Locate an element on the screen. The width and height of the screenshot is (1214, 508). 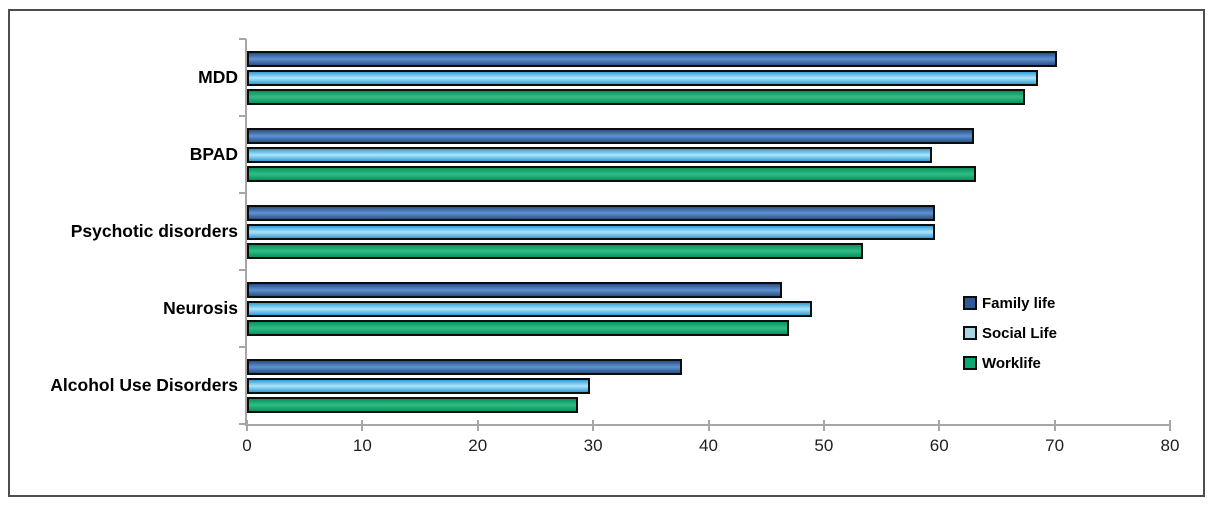
bar-group-neurosis is located at coordinates (708, 308).